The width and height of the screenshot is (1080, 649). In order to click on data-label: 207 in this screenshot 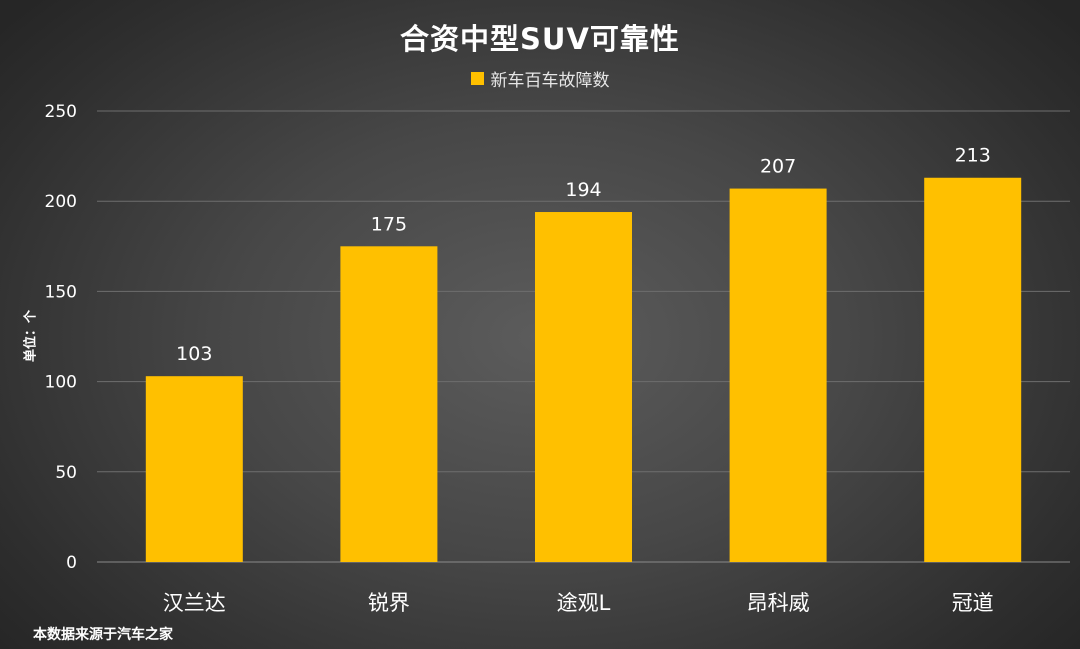, I will do `click(778, 167)`.